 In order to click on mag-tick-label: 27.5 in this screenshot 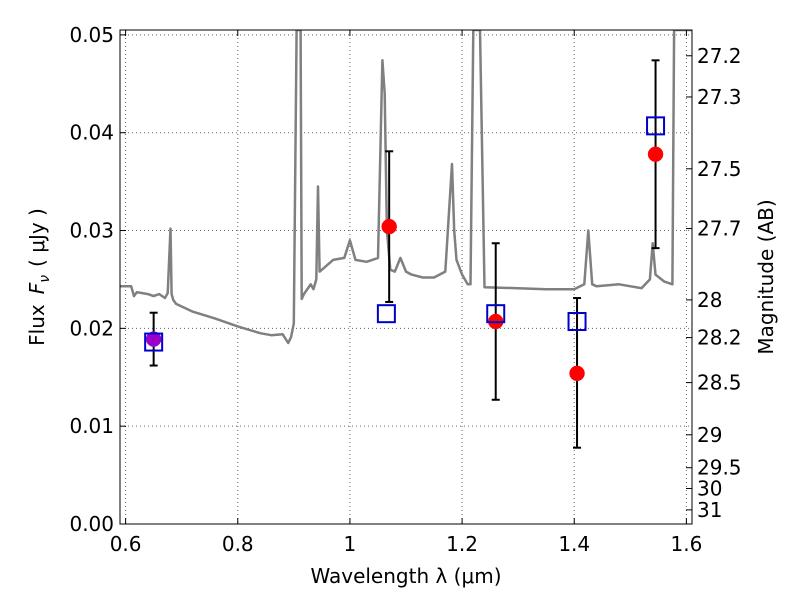, I will do `click(719, 169)`.